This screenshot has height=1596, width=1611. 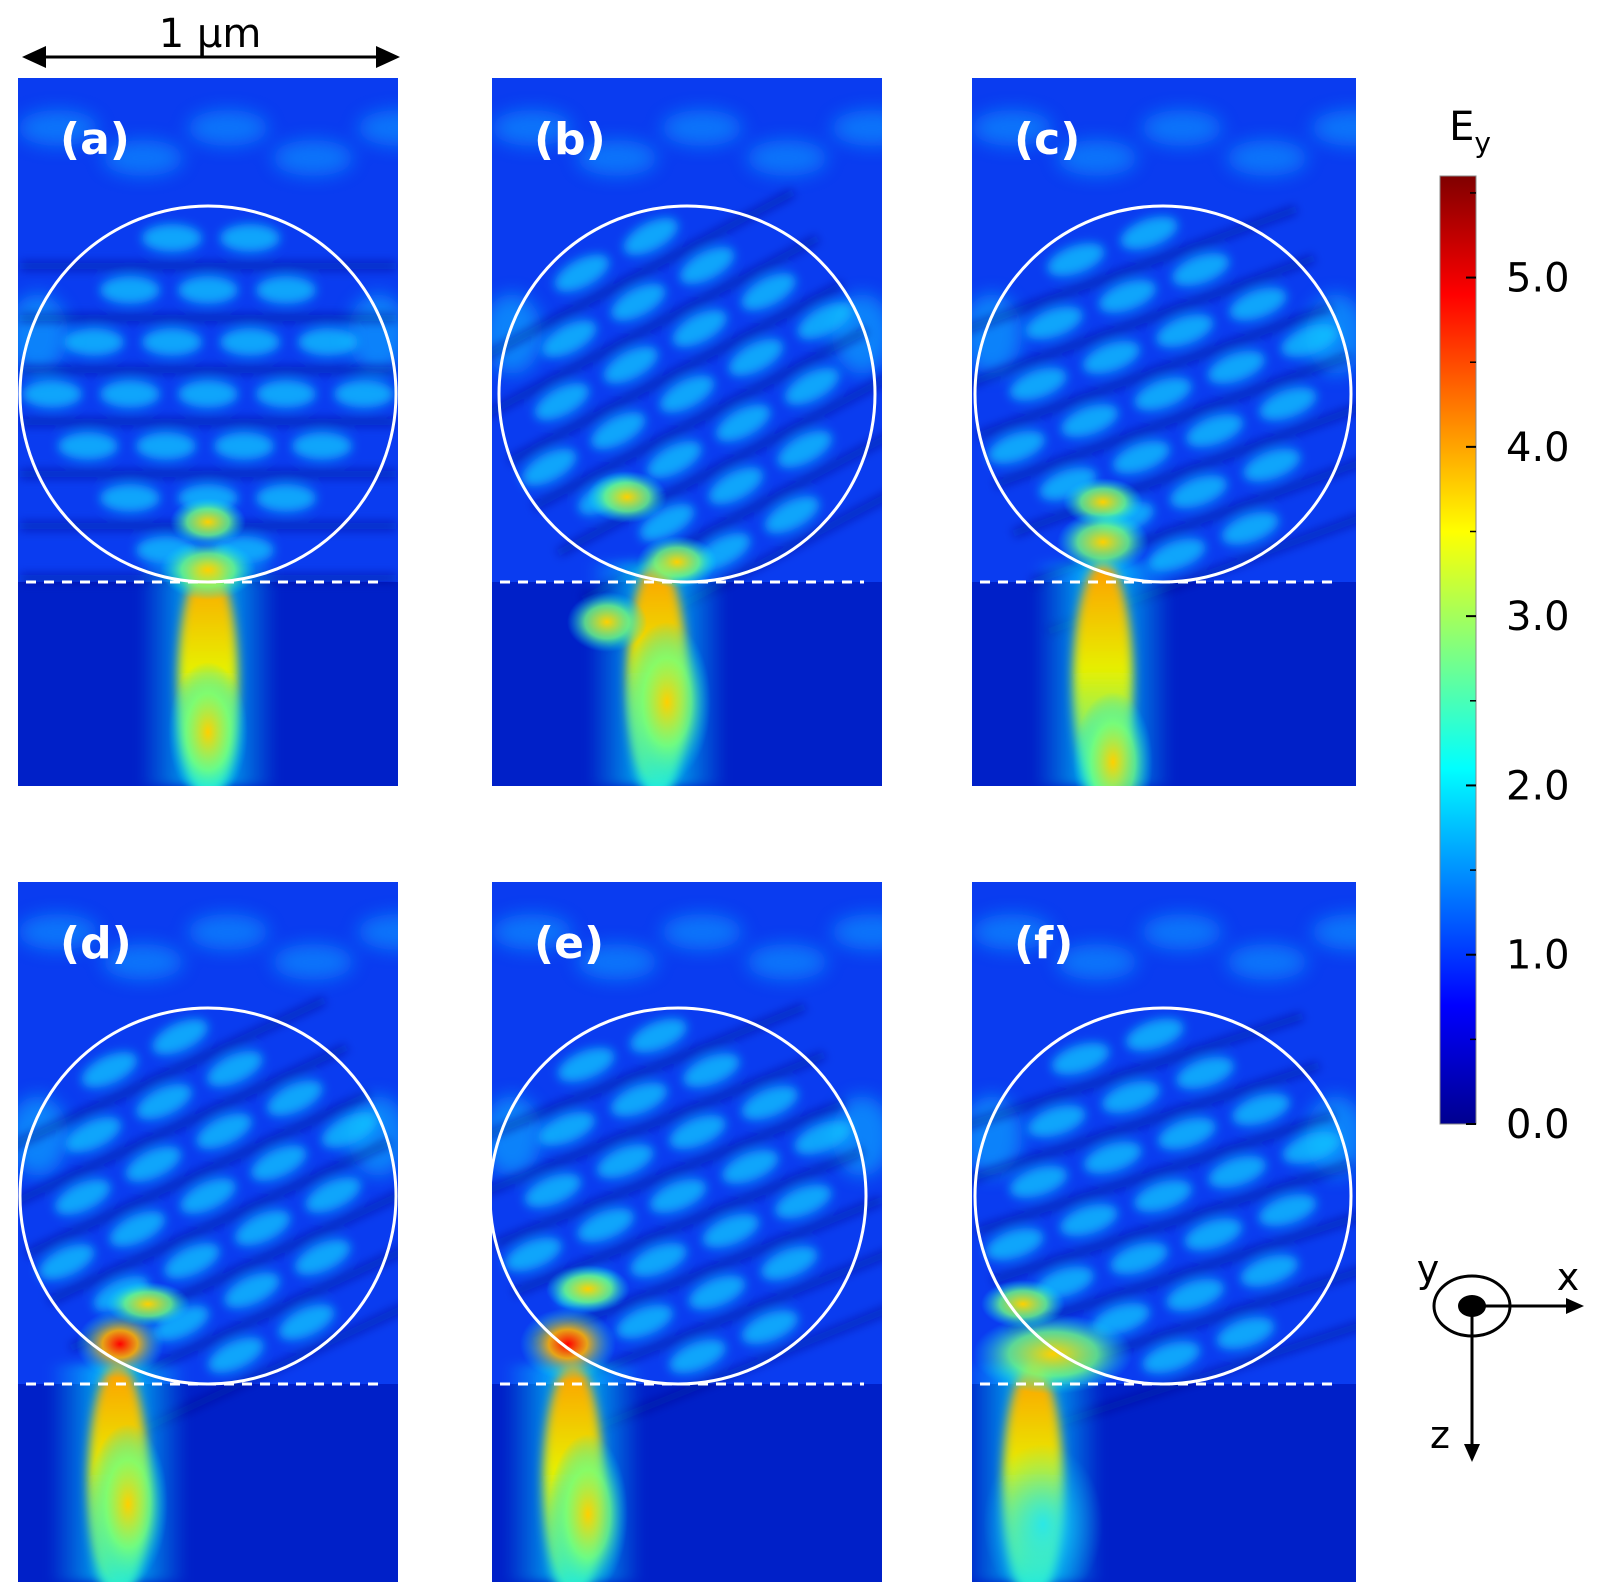 What do you see at coordinates (1500, 1354) in the screenshot?
I see `axes-indicator: y x z` at bounding box center [1500, 1354].